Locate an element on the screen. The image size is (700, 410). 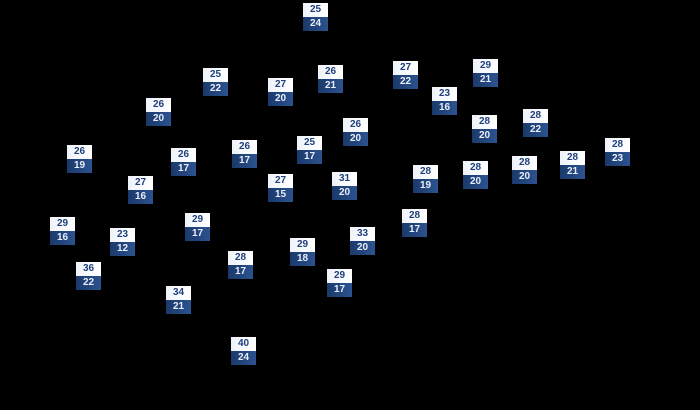
map-marker: 29 21 is located at coordinates (485, 73).